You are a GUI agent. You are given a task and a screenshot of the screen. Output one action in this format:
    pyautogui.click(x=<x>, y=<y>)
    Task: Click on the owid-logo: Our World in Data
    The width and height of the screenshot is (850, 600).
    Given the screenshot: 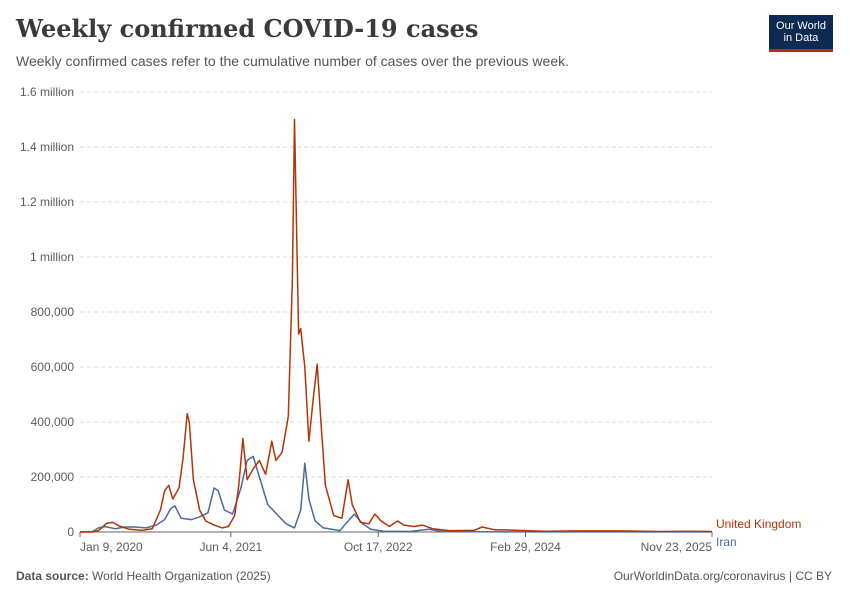 What is the action you would take?
    pyautogui.click(x=801, y=33)
    